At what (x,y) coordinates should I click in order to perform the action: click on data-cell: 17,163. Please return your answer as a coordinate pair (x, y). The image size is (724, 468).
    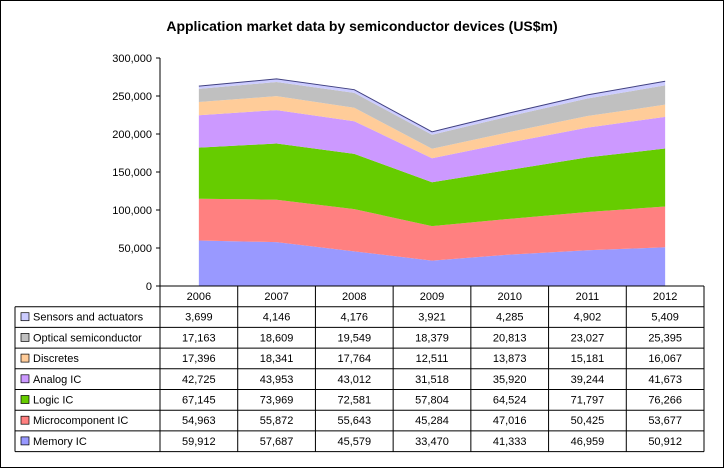
    Looking at the image, I should click on (199, 338).